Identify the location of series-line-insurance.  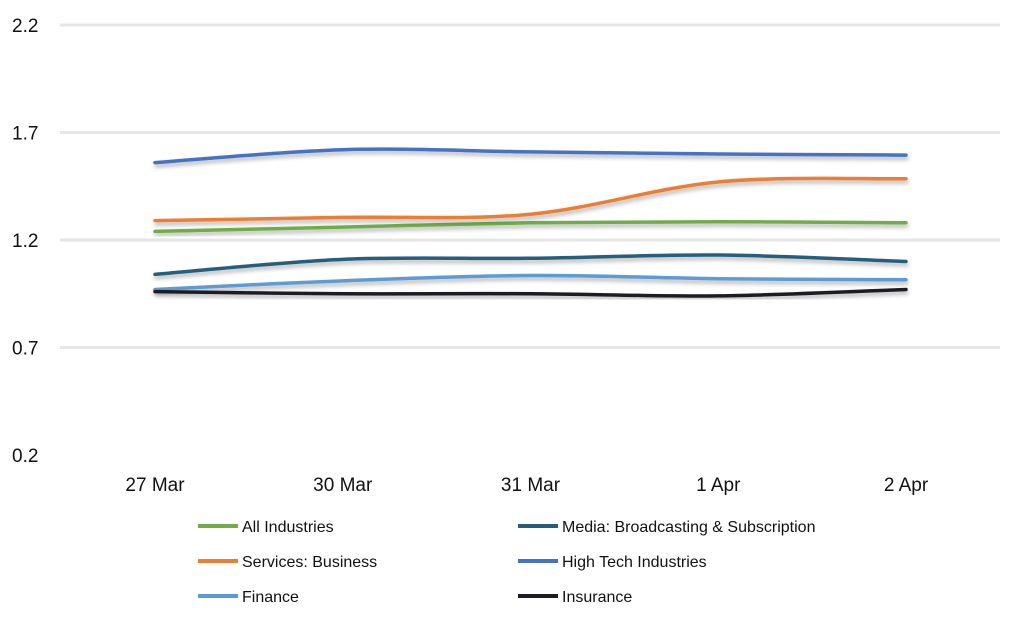
(530, 292).